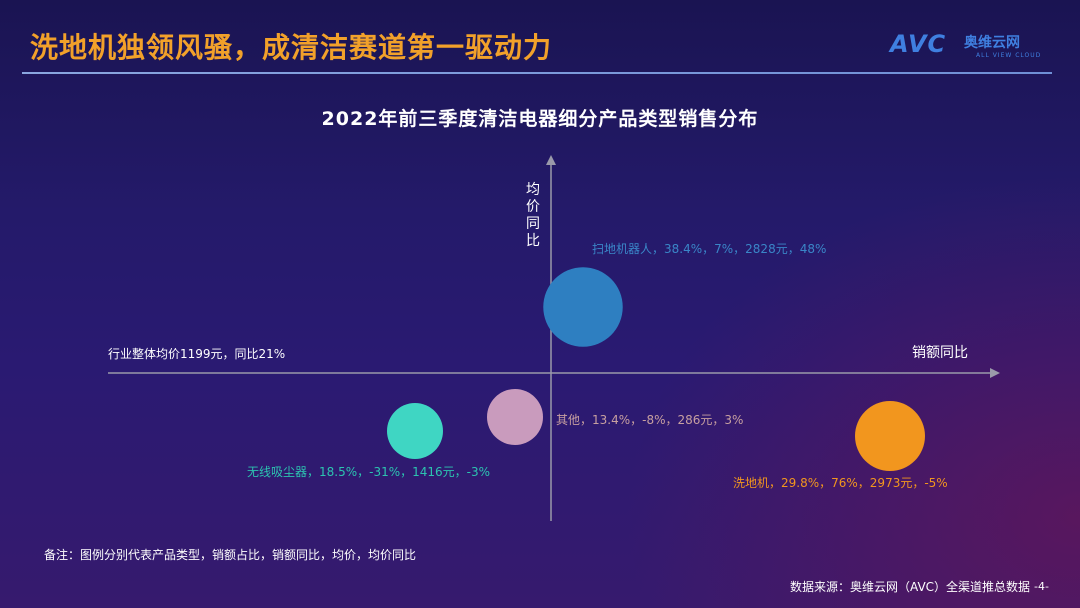  Describe the element at coordinates (533, 215) in the screenshot. I see `y-axis-label: 均价同比` at that location.